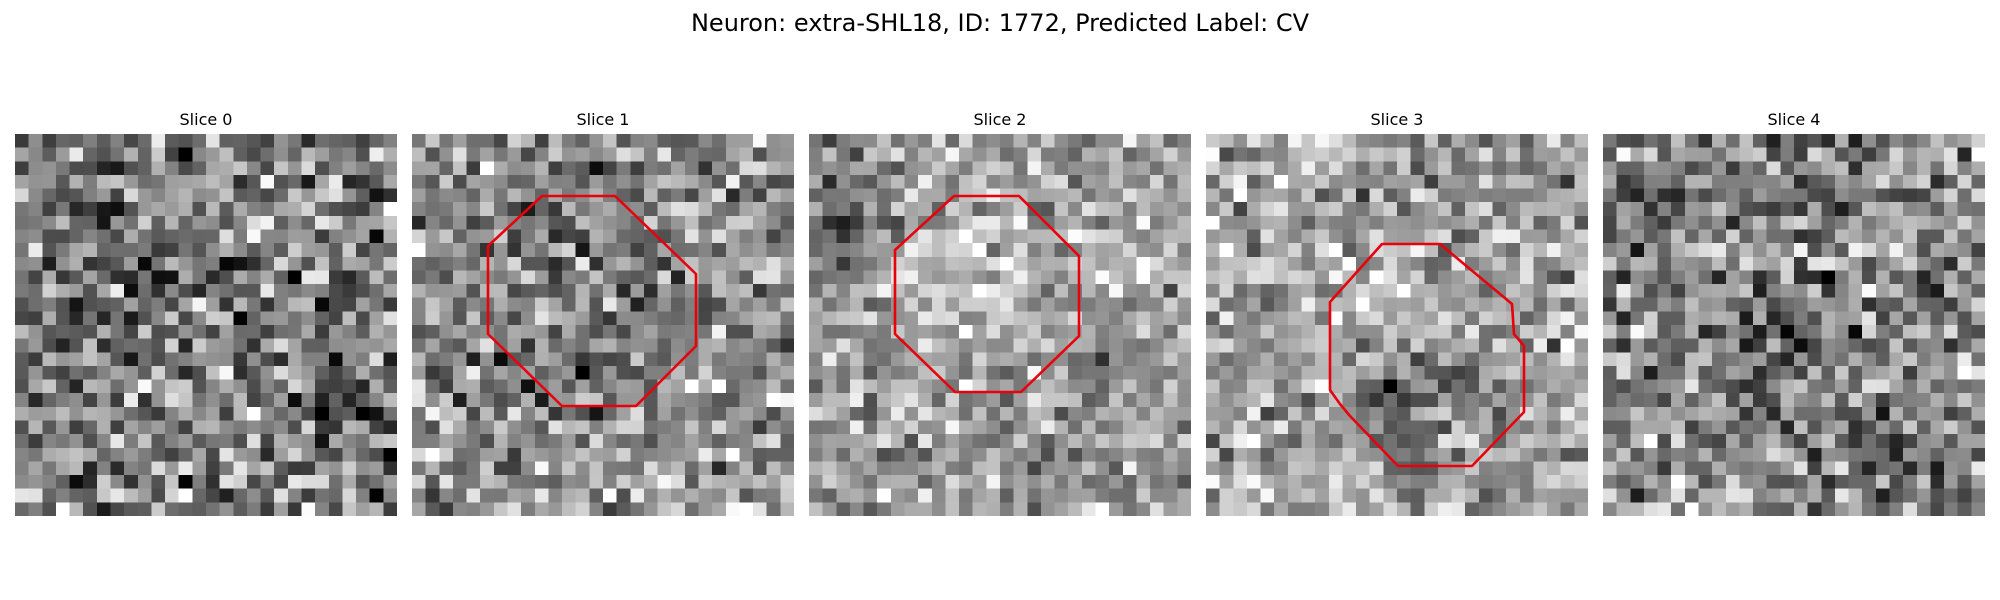 The width and height of the screenshot is (2000, 600). What do you see at coordinates (1794, 119) in the screenshot?
I see `slice-title-4: Slice 4` at bounding box center [1794, 119].